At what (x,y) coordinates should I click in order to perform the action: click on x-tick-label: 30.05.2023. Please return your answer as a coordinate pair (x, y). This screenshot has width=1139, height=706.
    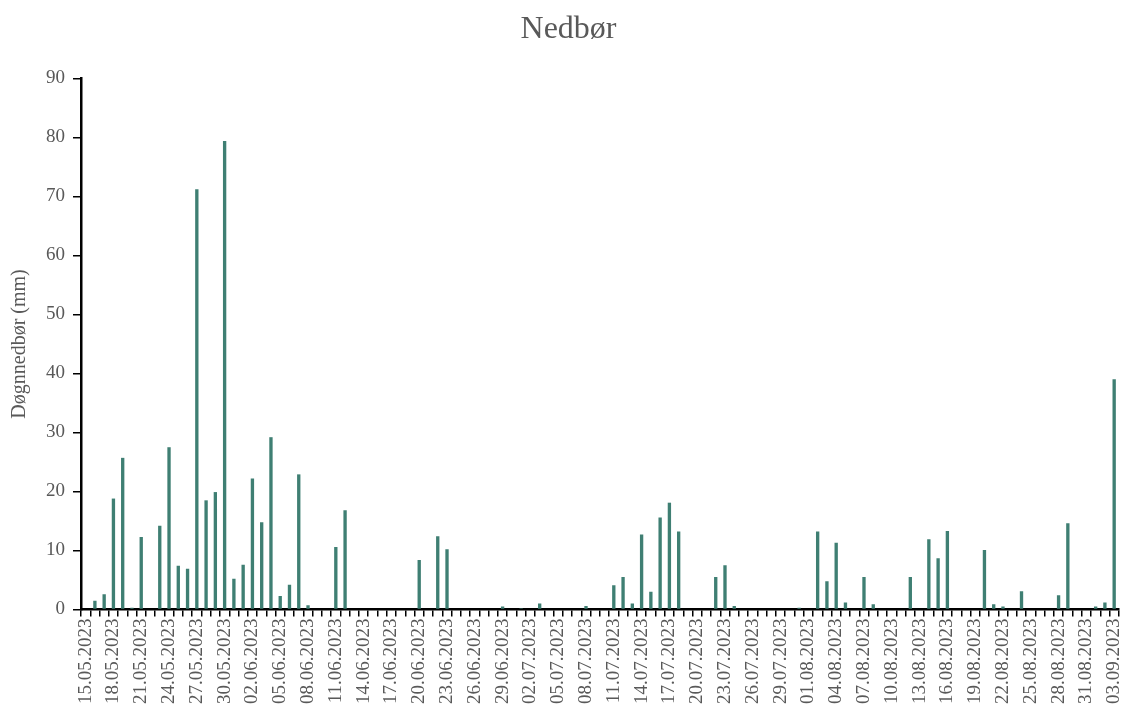
    Looking at the image, I should click on (223, 661).